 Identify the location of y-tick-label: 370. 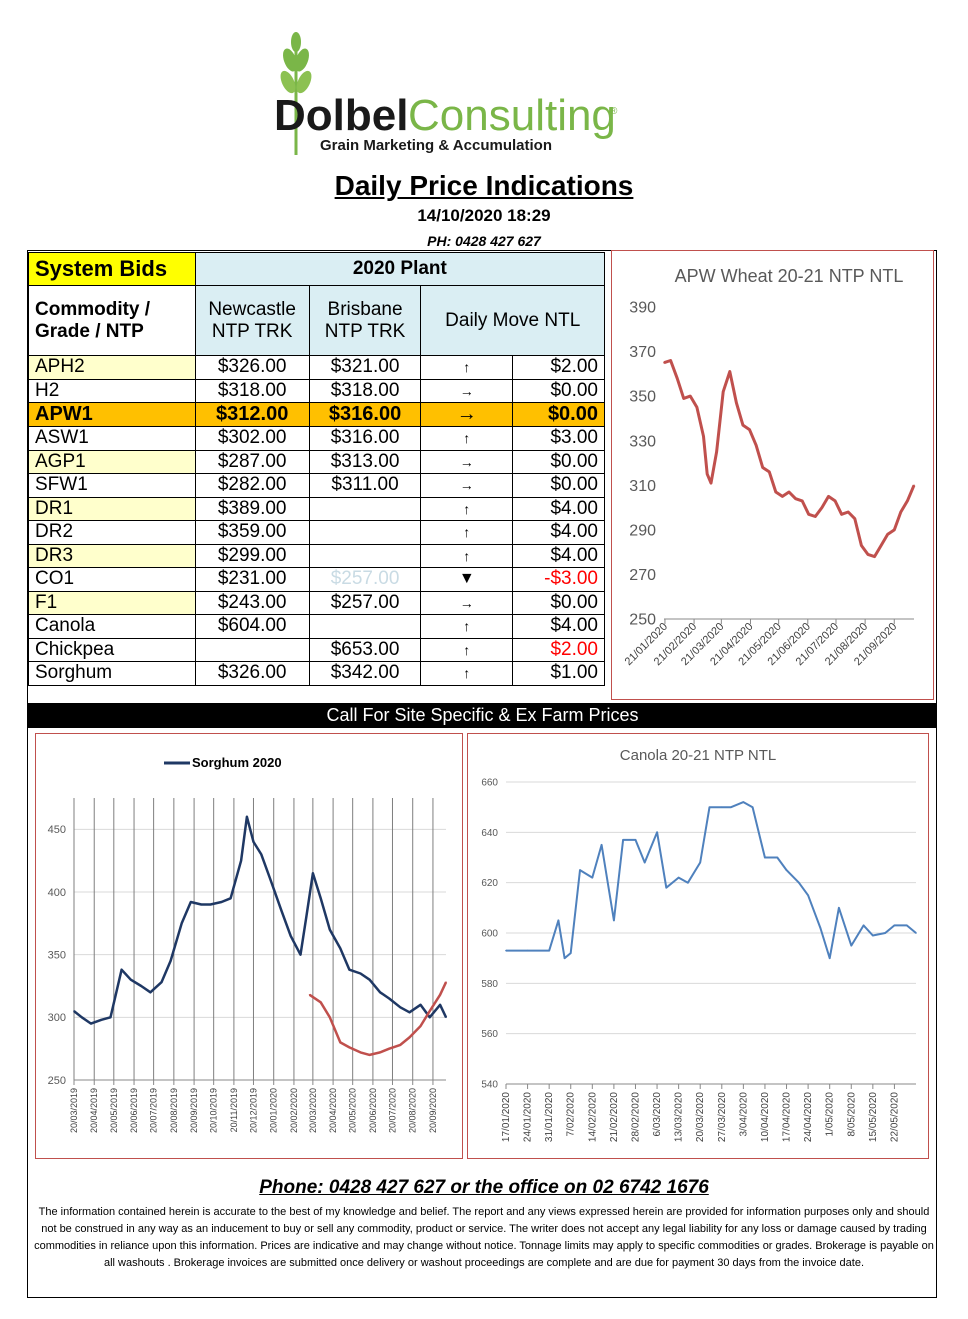
(642, 352).